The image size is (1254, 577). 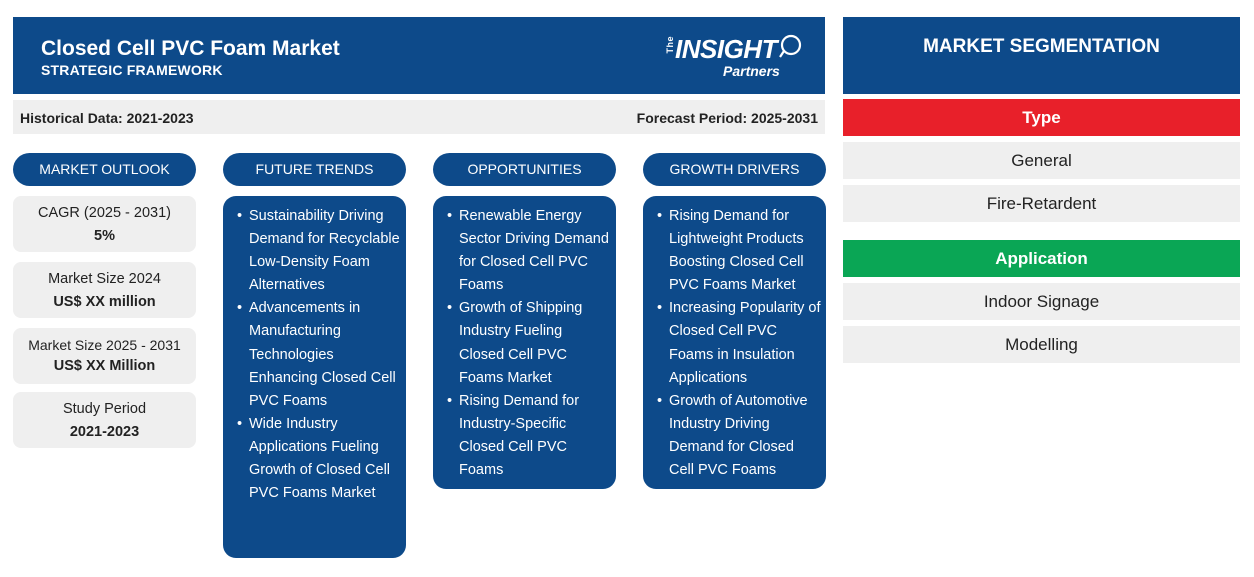 What do you see at coordinates (524, 169) in the screenshot?
I see `opportunities-header: OPPORTUNITIES` at bounding box center [524, 169].